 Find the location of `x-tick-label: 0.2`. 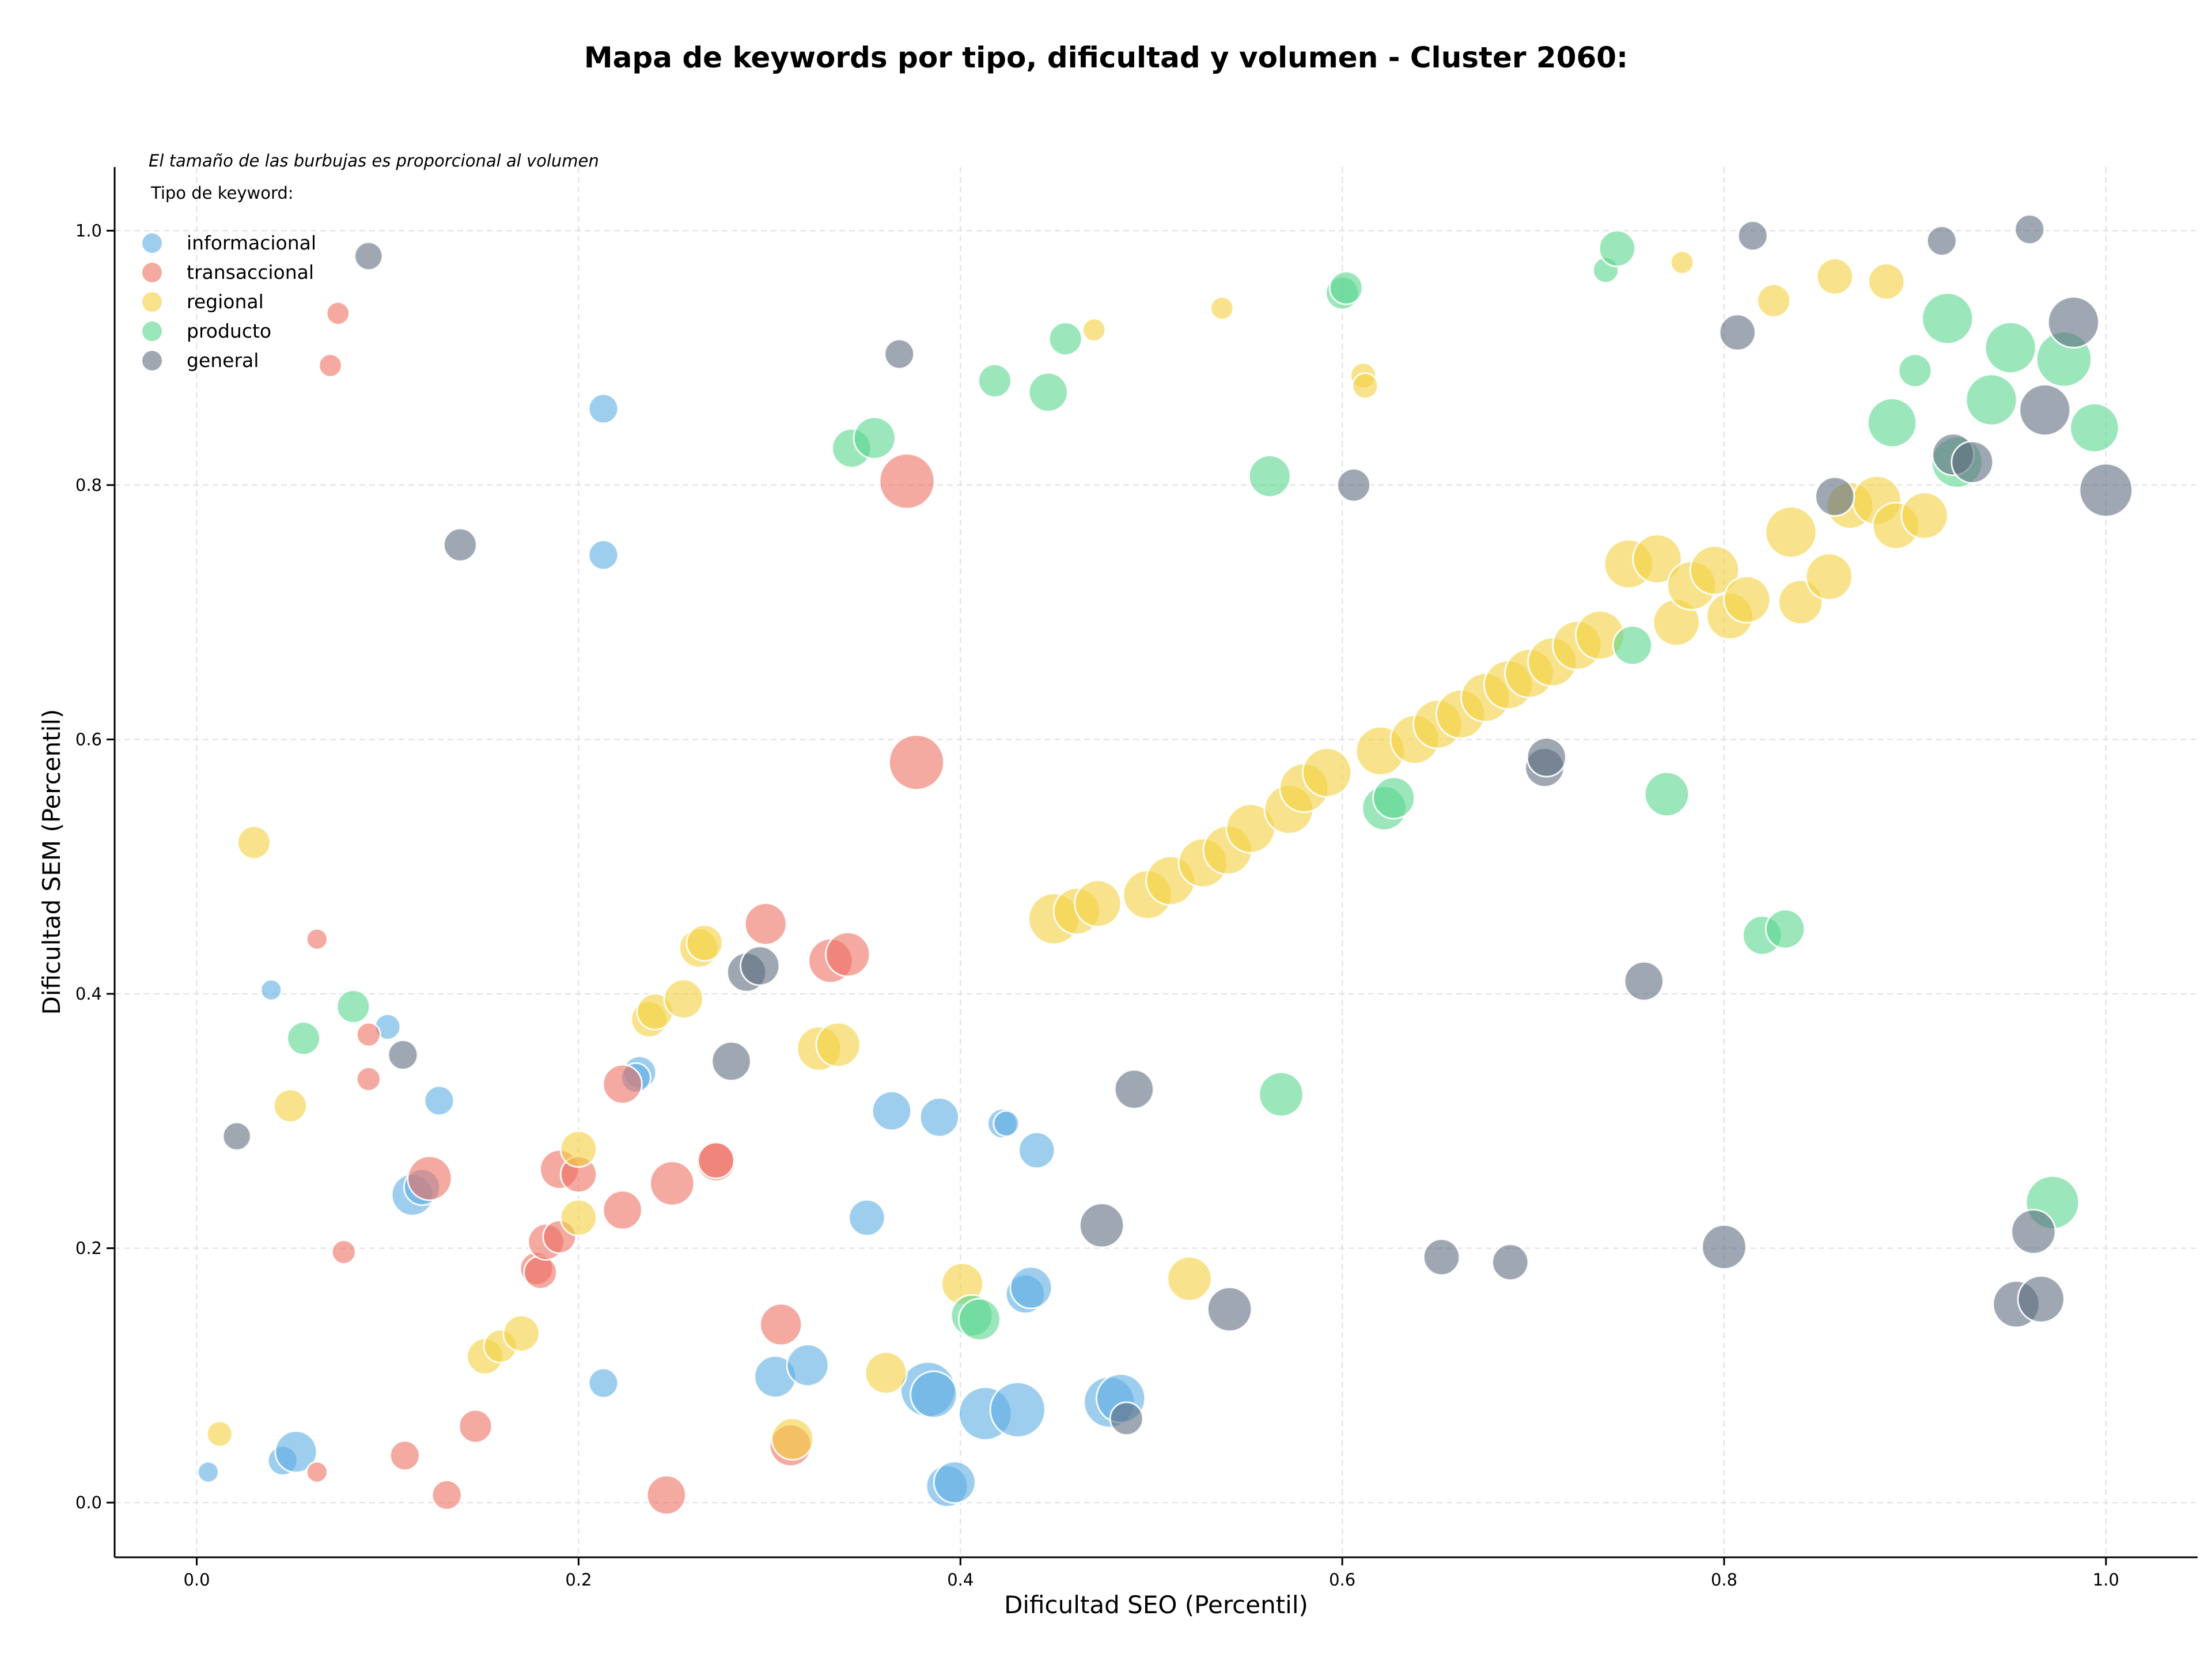

x-tick-label: 0.2 is located at coordinates (578, 1580).